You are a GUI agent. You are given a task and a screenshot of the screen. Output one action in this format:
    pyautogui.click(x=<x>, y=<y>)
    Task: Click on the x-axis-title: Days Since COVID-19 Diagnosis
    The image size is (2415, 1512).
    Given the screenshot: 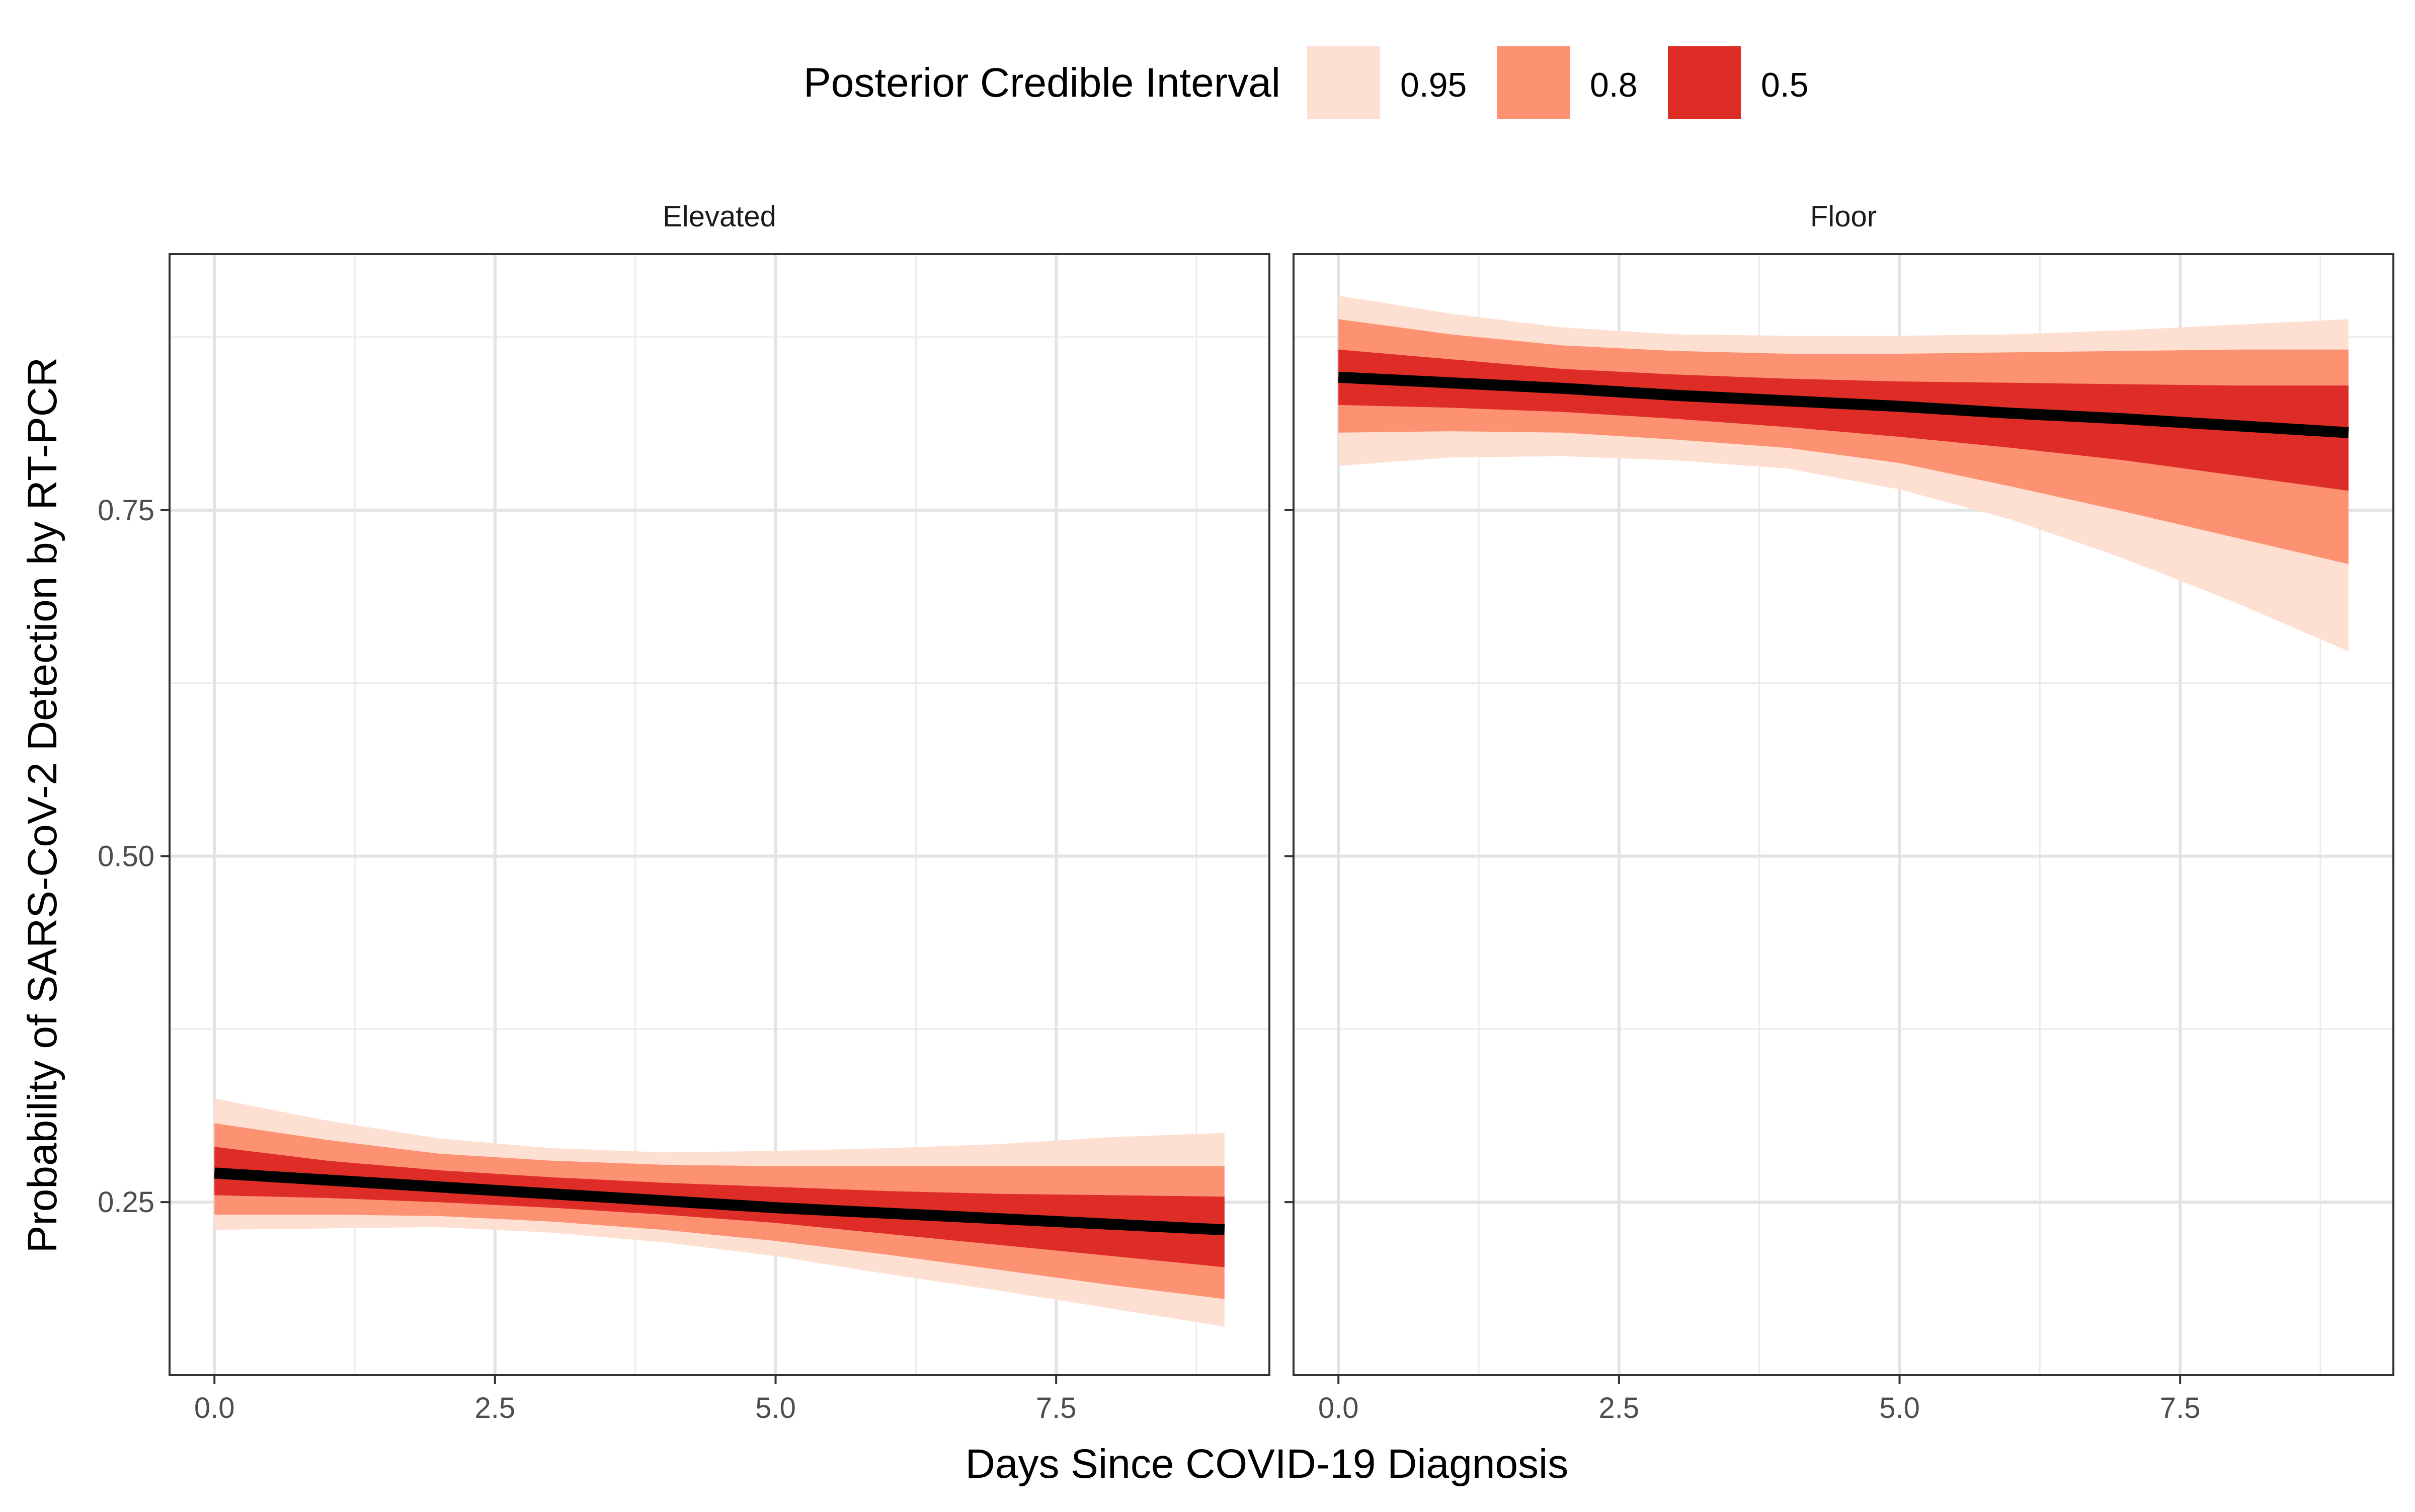 What is the action you would take?
    pyautogui.click(x=1267, y=1464)
    